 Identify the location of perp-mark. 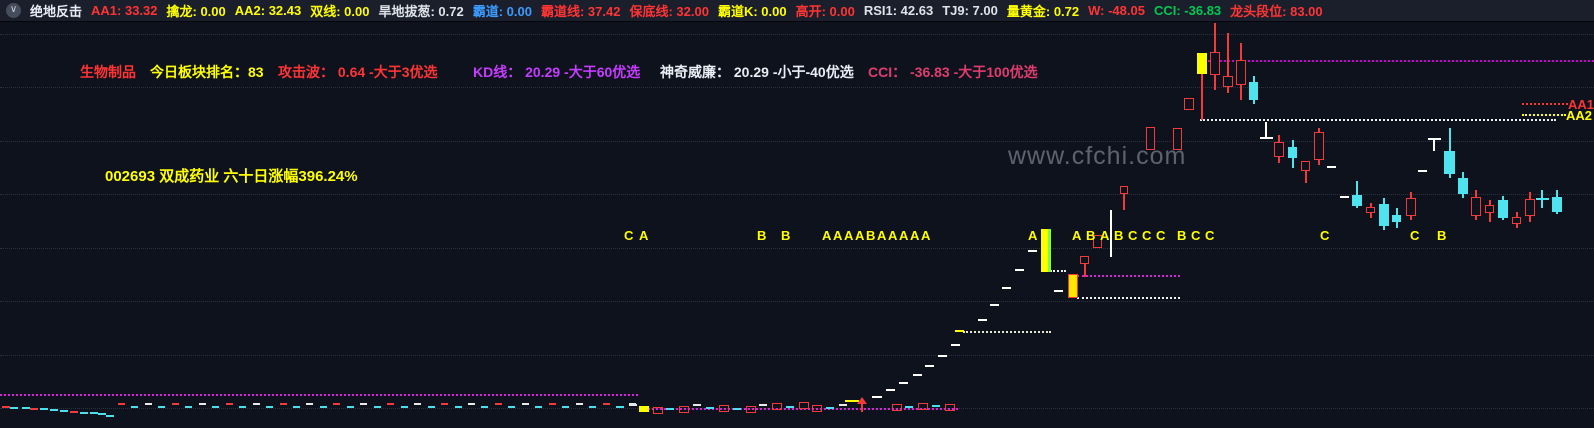
(1266, 138).